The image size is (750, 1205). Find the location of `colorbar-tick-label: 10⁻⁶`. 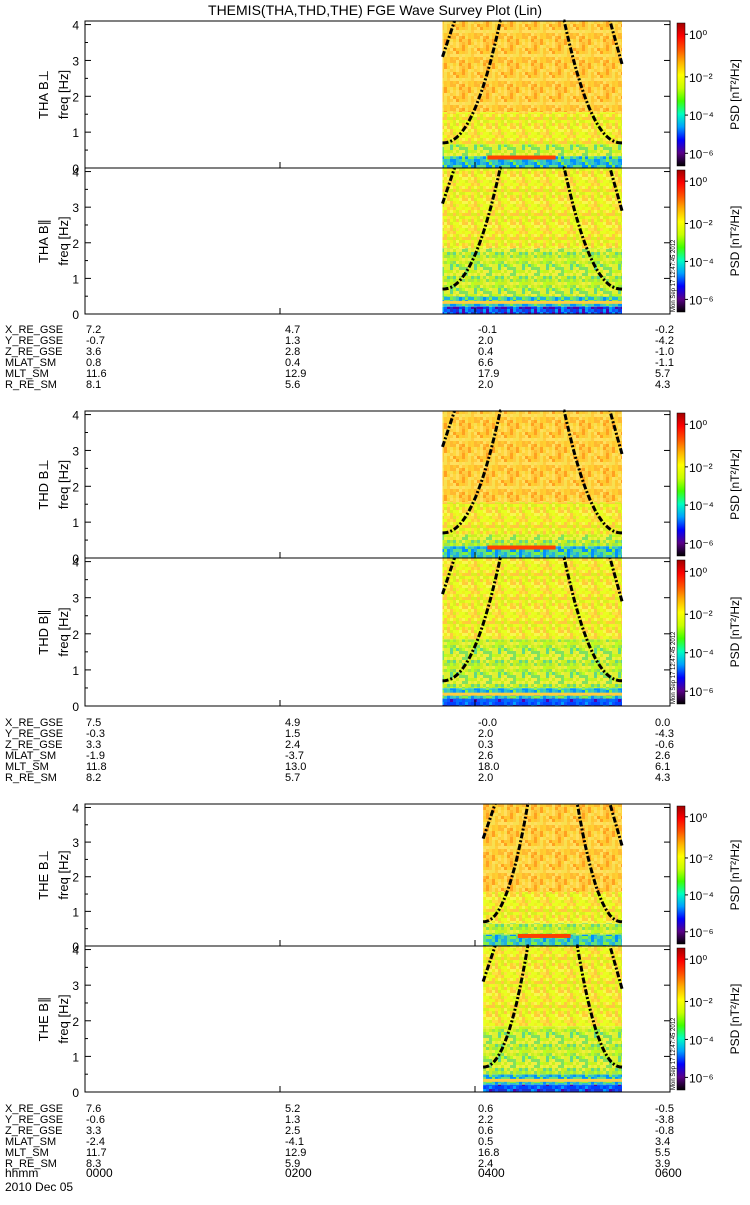

colorbar-tick-label: 10⁻⁶ is located at coordinates (701, 692).